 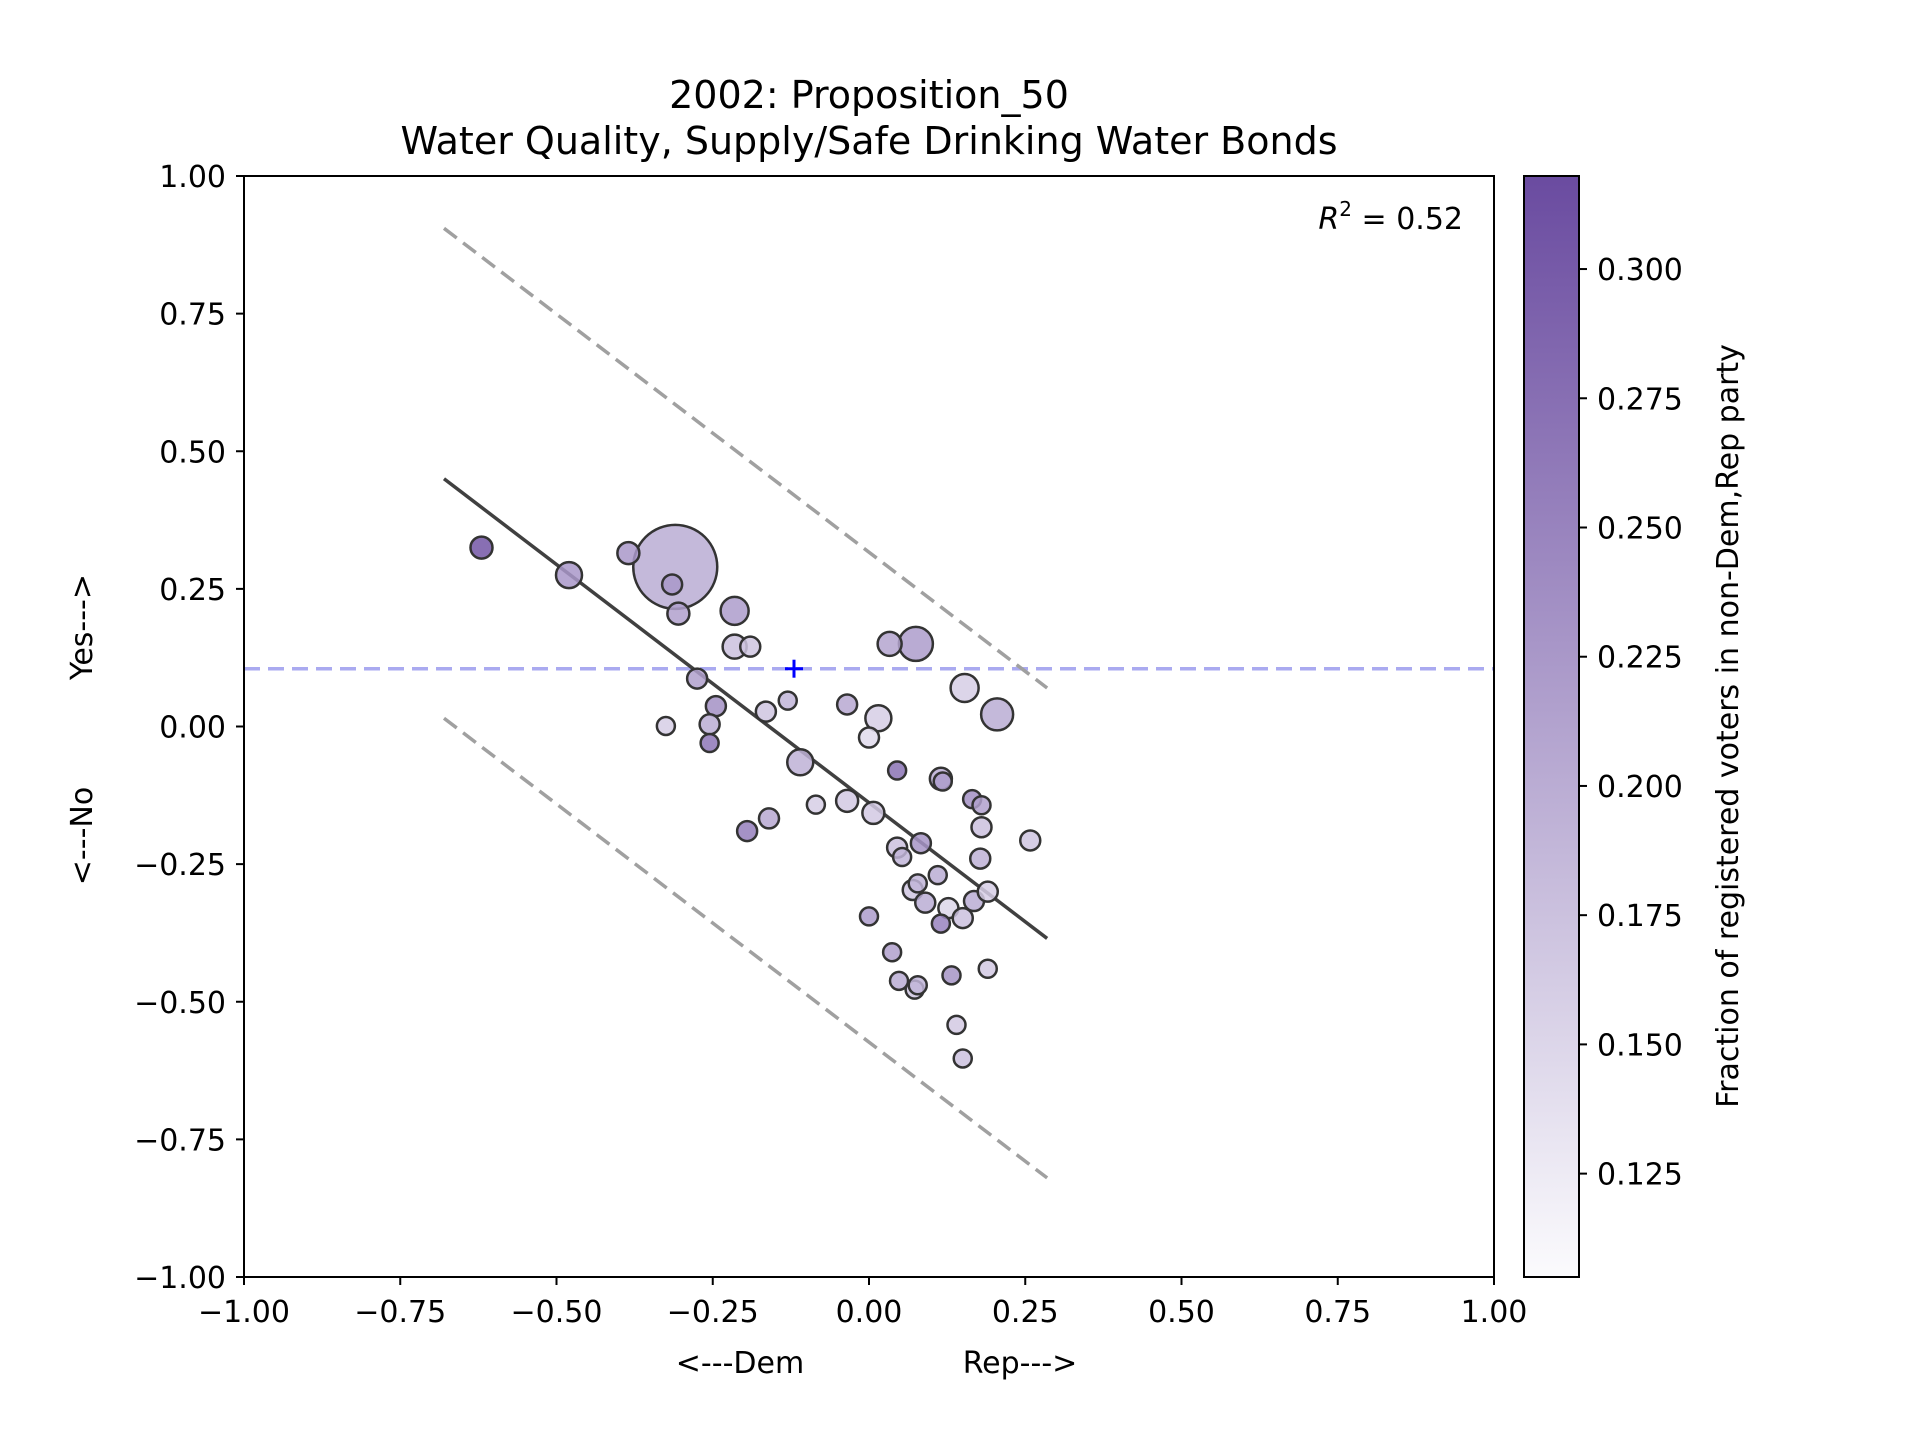 What do you see at coordinates (400, 1312) in the screenshot?
I see `x-tick-label: −0.75` at bounding box center [400, 1312].